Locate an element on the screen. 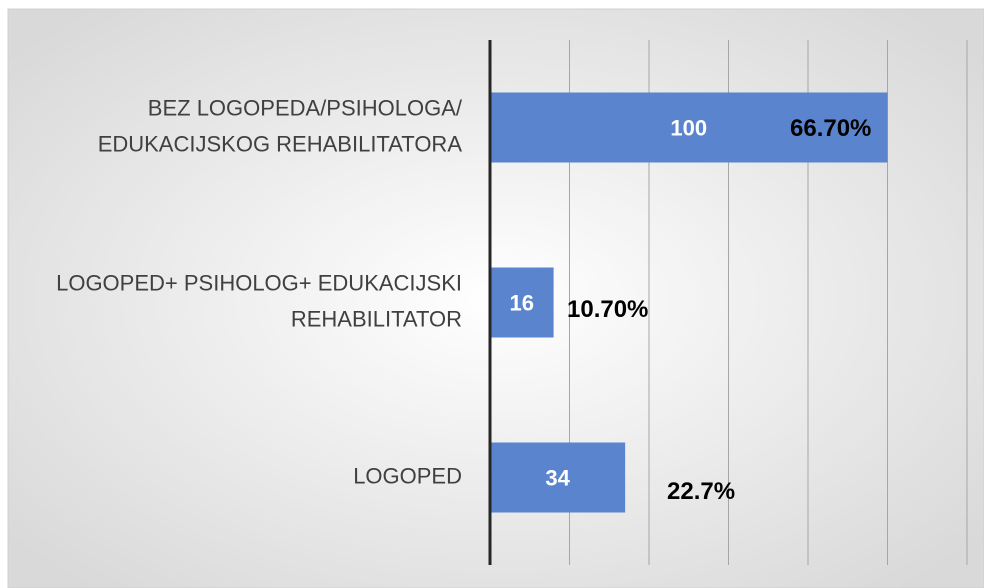  percent-label: 10.70% is located at coordinates (607, 309).